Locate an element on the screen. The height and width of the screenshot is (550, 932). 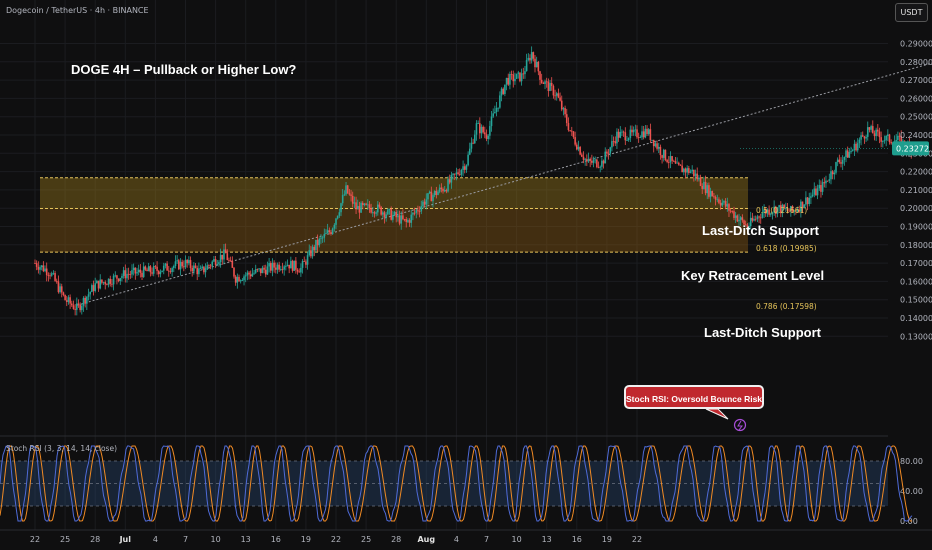
price-tick-label: 0.13000 is located at coordinates (916, 336).